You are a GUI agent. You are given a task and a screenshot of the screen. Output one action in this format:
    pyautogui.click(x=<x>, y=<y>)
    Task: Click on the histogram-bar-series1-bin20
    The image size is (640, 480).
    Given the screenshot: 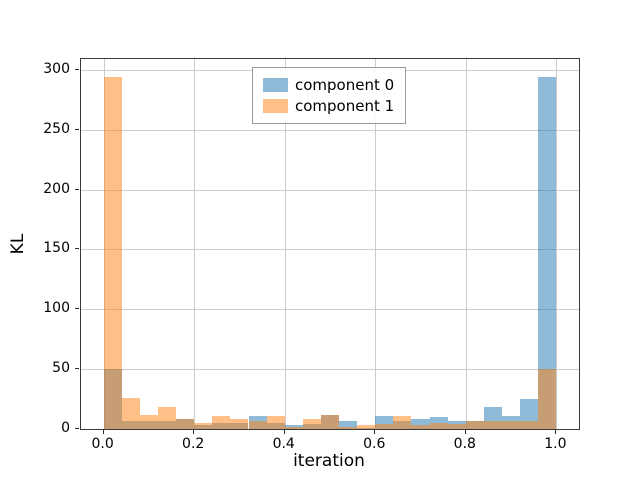 What is the action you would take?
    pyautogui.click(x=474, y=424)
    